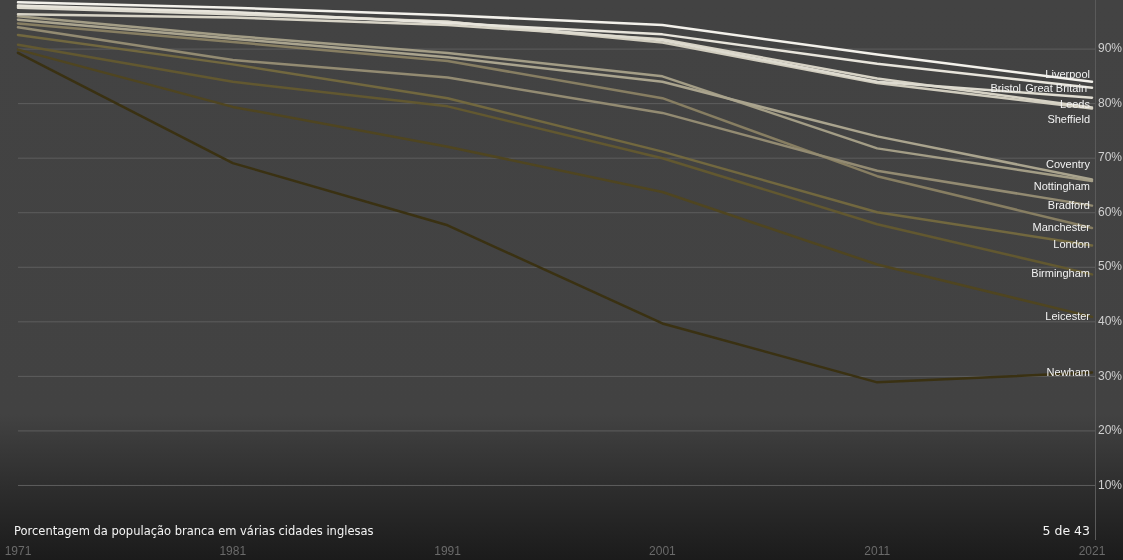 The height and width of the screenshot is (560, 1123). Describe the element at coordinates (194, 531) in the screenshot. I see `text: Porcentagem da população branca em várias cidades inglesas` at that location.